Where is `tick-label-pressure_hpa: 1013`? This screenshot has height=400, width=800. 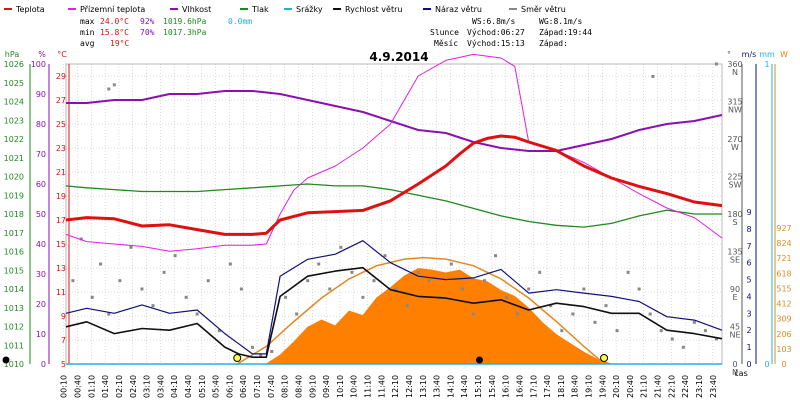 tick-label-pressure_hpa: 1013 is located at coordinates (14, 308).